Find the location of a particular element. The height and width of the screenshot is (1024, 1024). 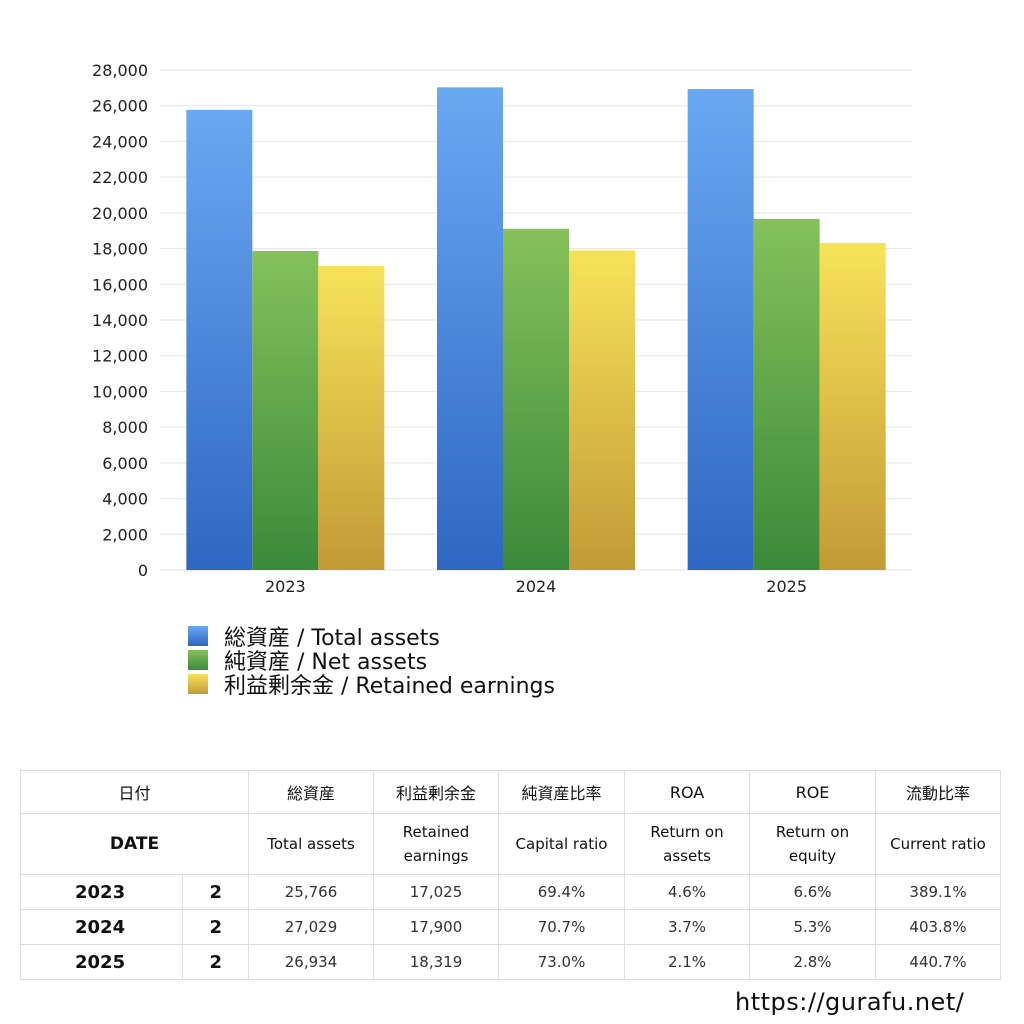

legend-label: 利益剰余金 / Retained earnings is located at coordinates (389, 686).